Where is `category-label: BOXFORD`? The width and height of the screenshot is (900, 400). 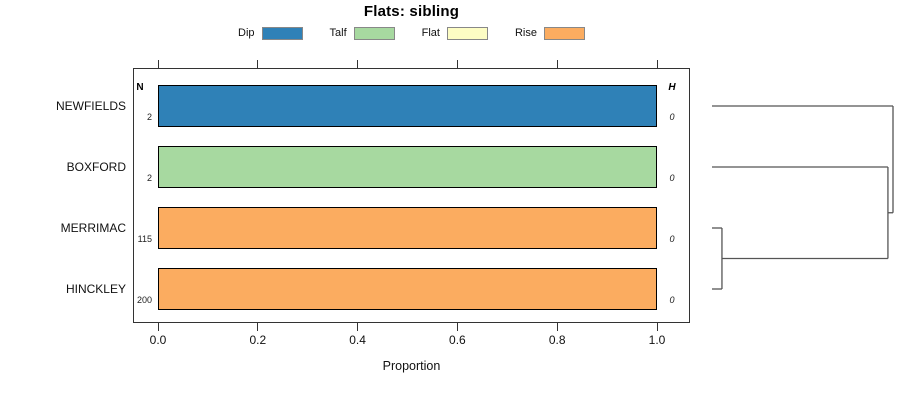
category-label: BOXFORD is located at coordinates (96, 167).